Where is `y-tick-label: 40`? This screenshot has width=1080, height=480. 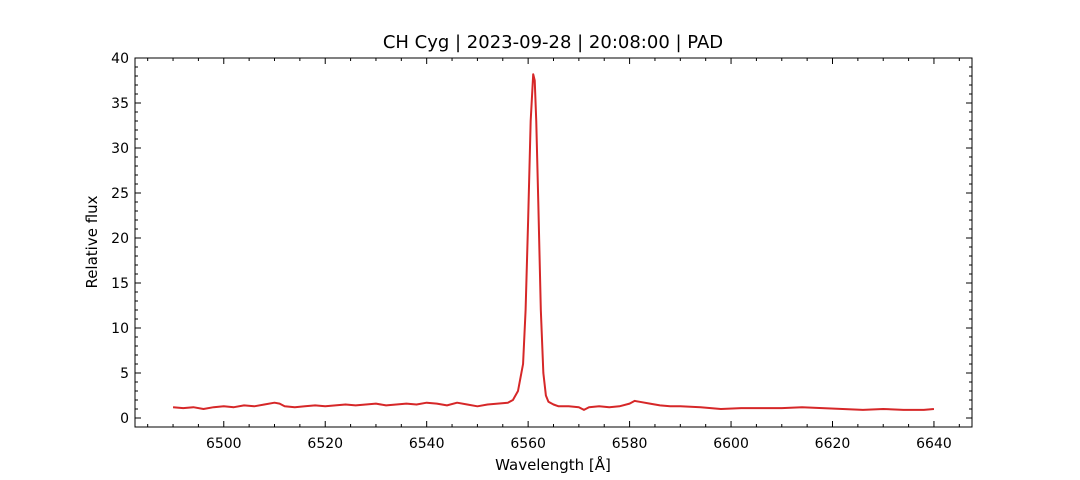 y-tick-label: 40 is located at coordinates (120, 59).